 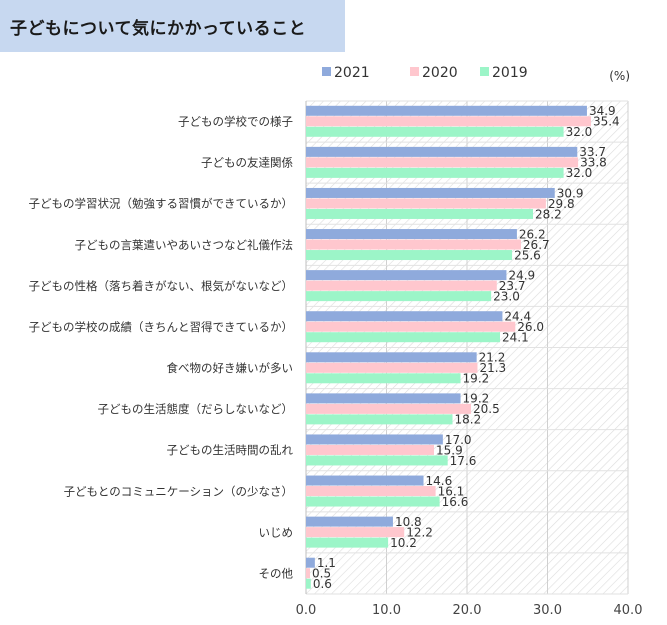 I want to click on data-label: 0.5, so click(x=321, y=574).